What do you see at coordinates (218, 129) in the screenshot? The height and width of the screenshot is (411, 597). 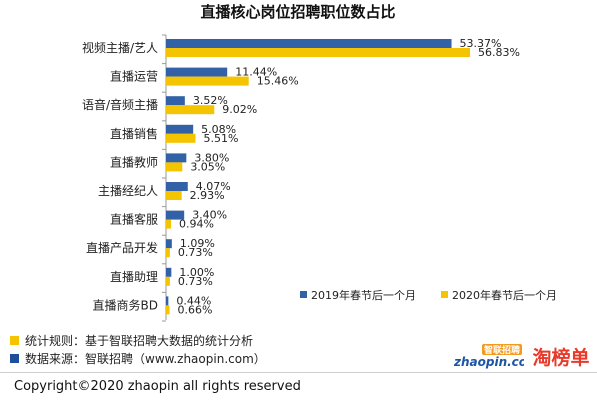 I see `data-label-2019: 5.08%` at bounding box center [218, 129].